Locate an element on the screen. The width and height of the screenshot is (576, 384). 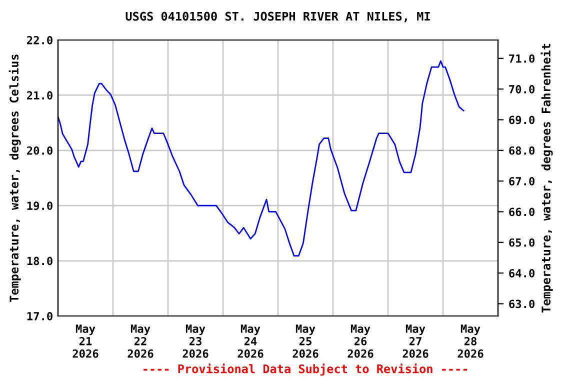
y2-tick-label: 70.0 is located at coordinates (522, 89).